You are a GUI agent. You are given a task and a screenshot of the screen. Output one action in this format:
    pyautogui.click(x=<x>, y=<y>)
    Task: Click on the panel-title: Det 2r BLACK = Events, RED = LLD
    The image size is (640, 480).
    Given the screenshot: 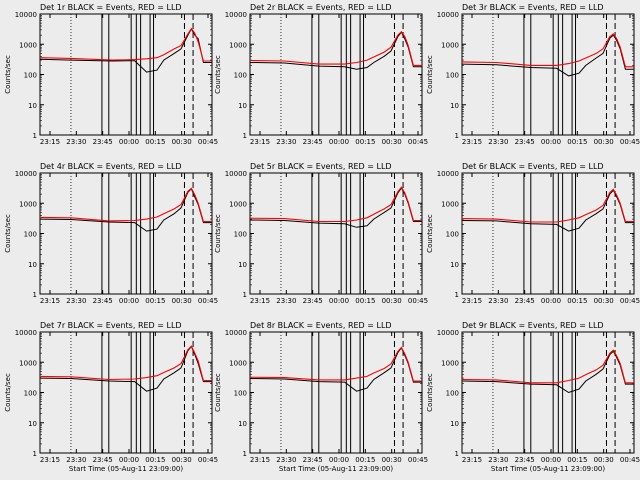 What is the action you would take?
    pyautogui.click(x=321, y=7)
    